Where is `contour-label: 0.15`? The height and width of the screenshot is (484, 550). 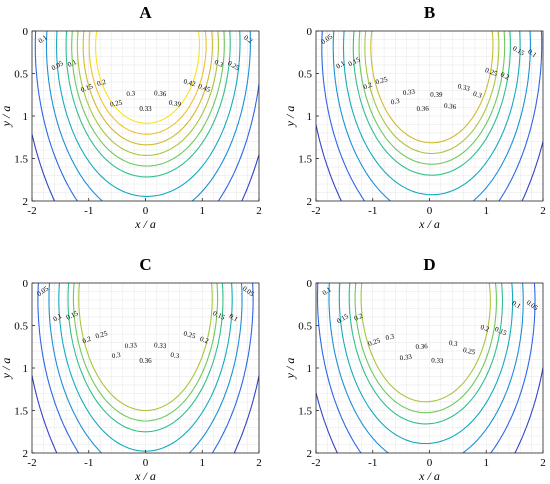 contour-label: 0.15 is located at coordinates (87, 88).